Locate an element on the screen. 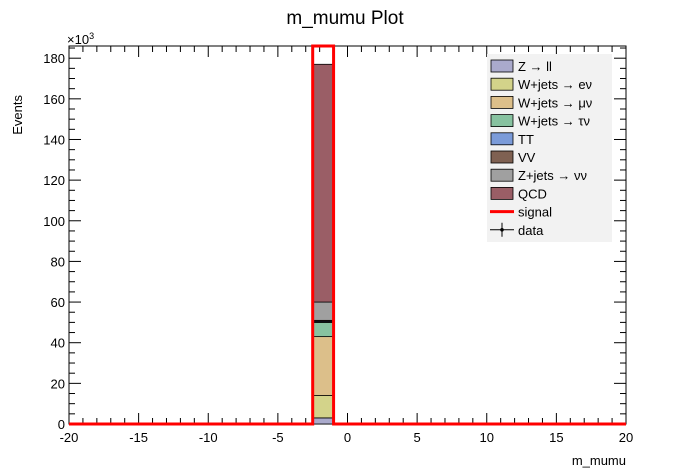  legend-label: signal is located at coordinates (535, 212).